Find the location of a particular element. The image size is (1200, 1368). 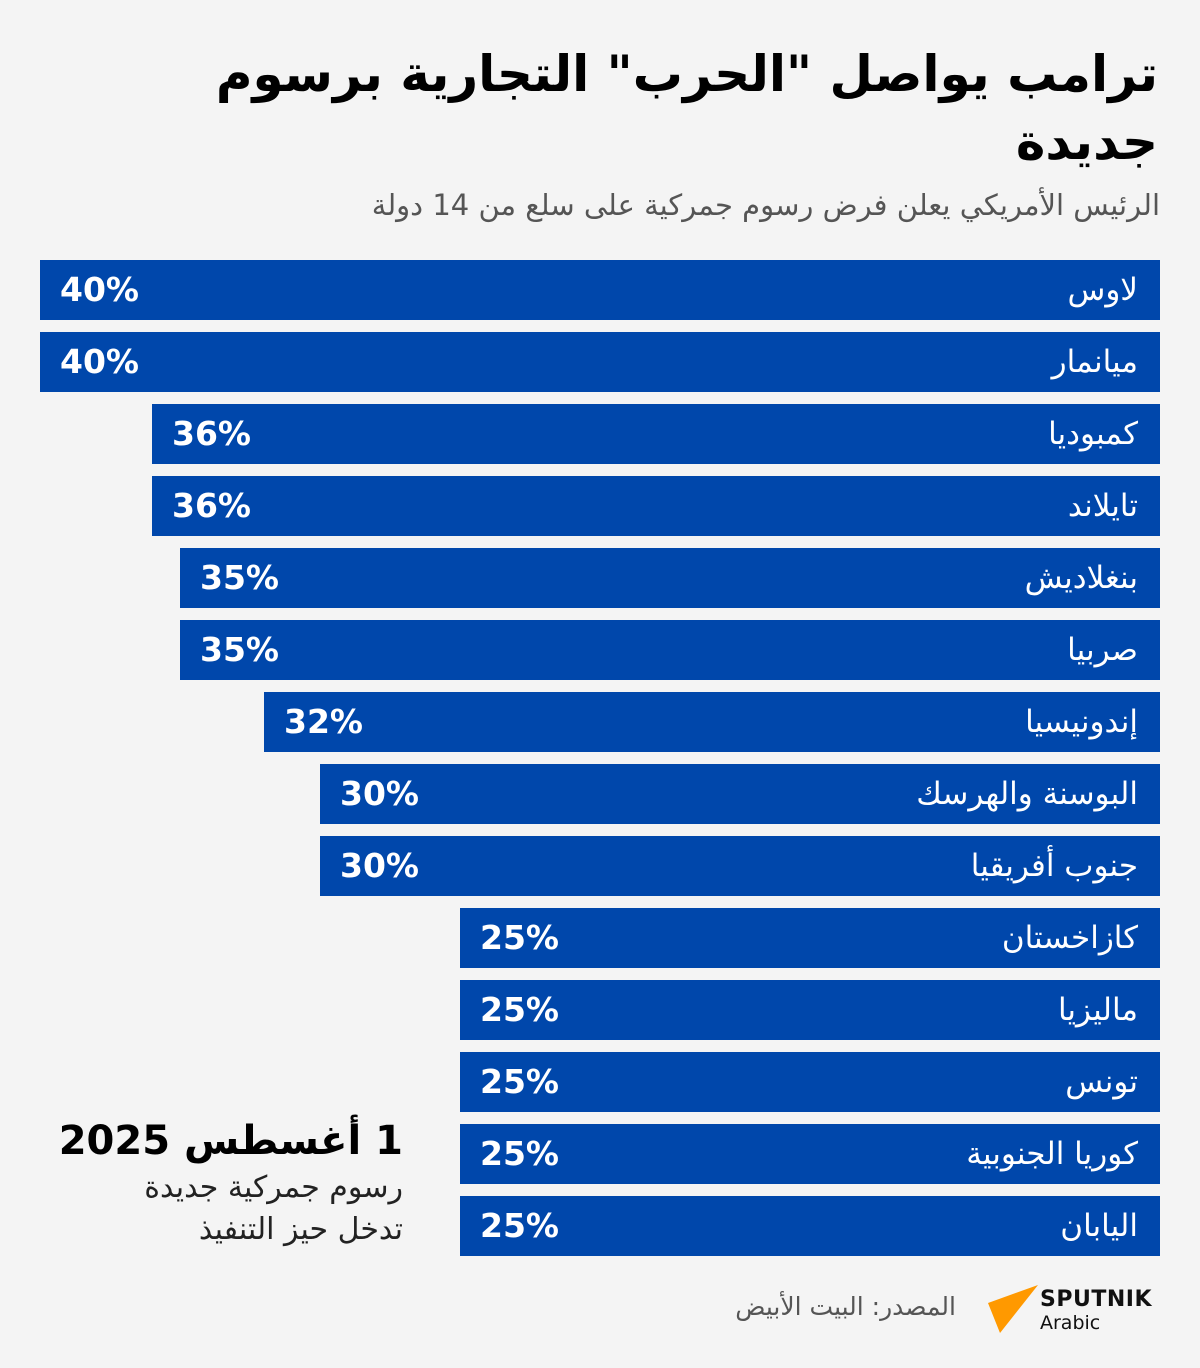

note-line-1: رسوم جمركية جديدة is located at coordinates (273, 1187).